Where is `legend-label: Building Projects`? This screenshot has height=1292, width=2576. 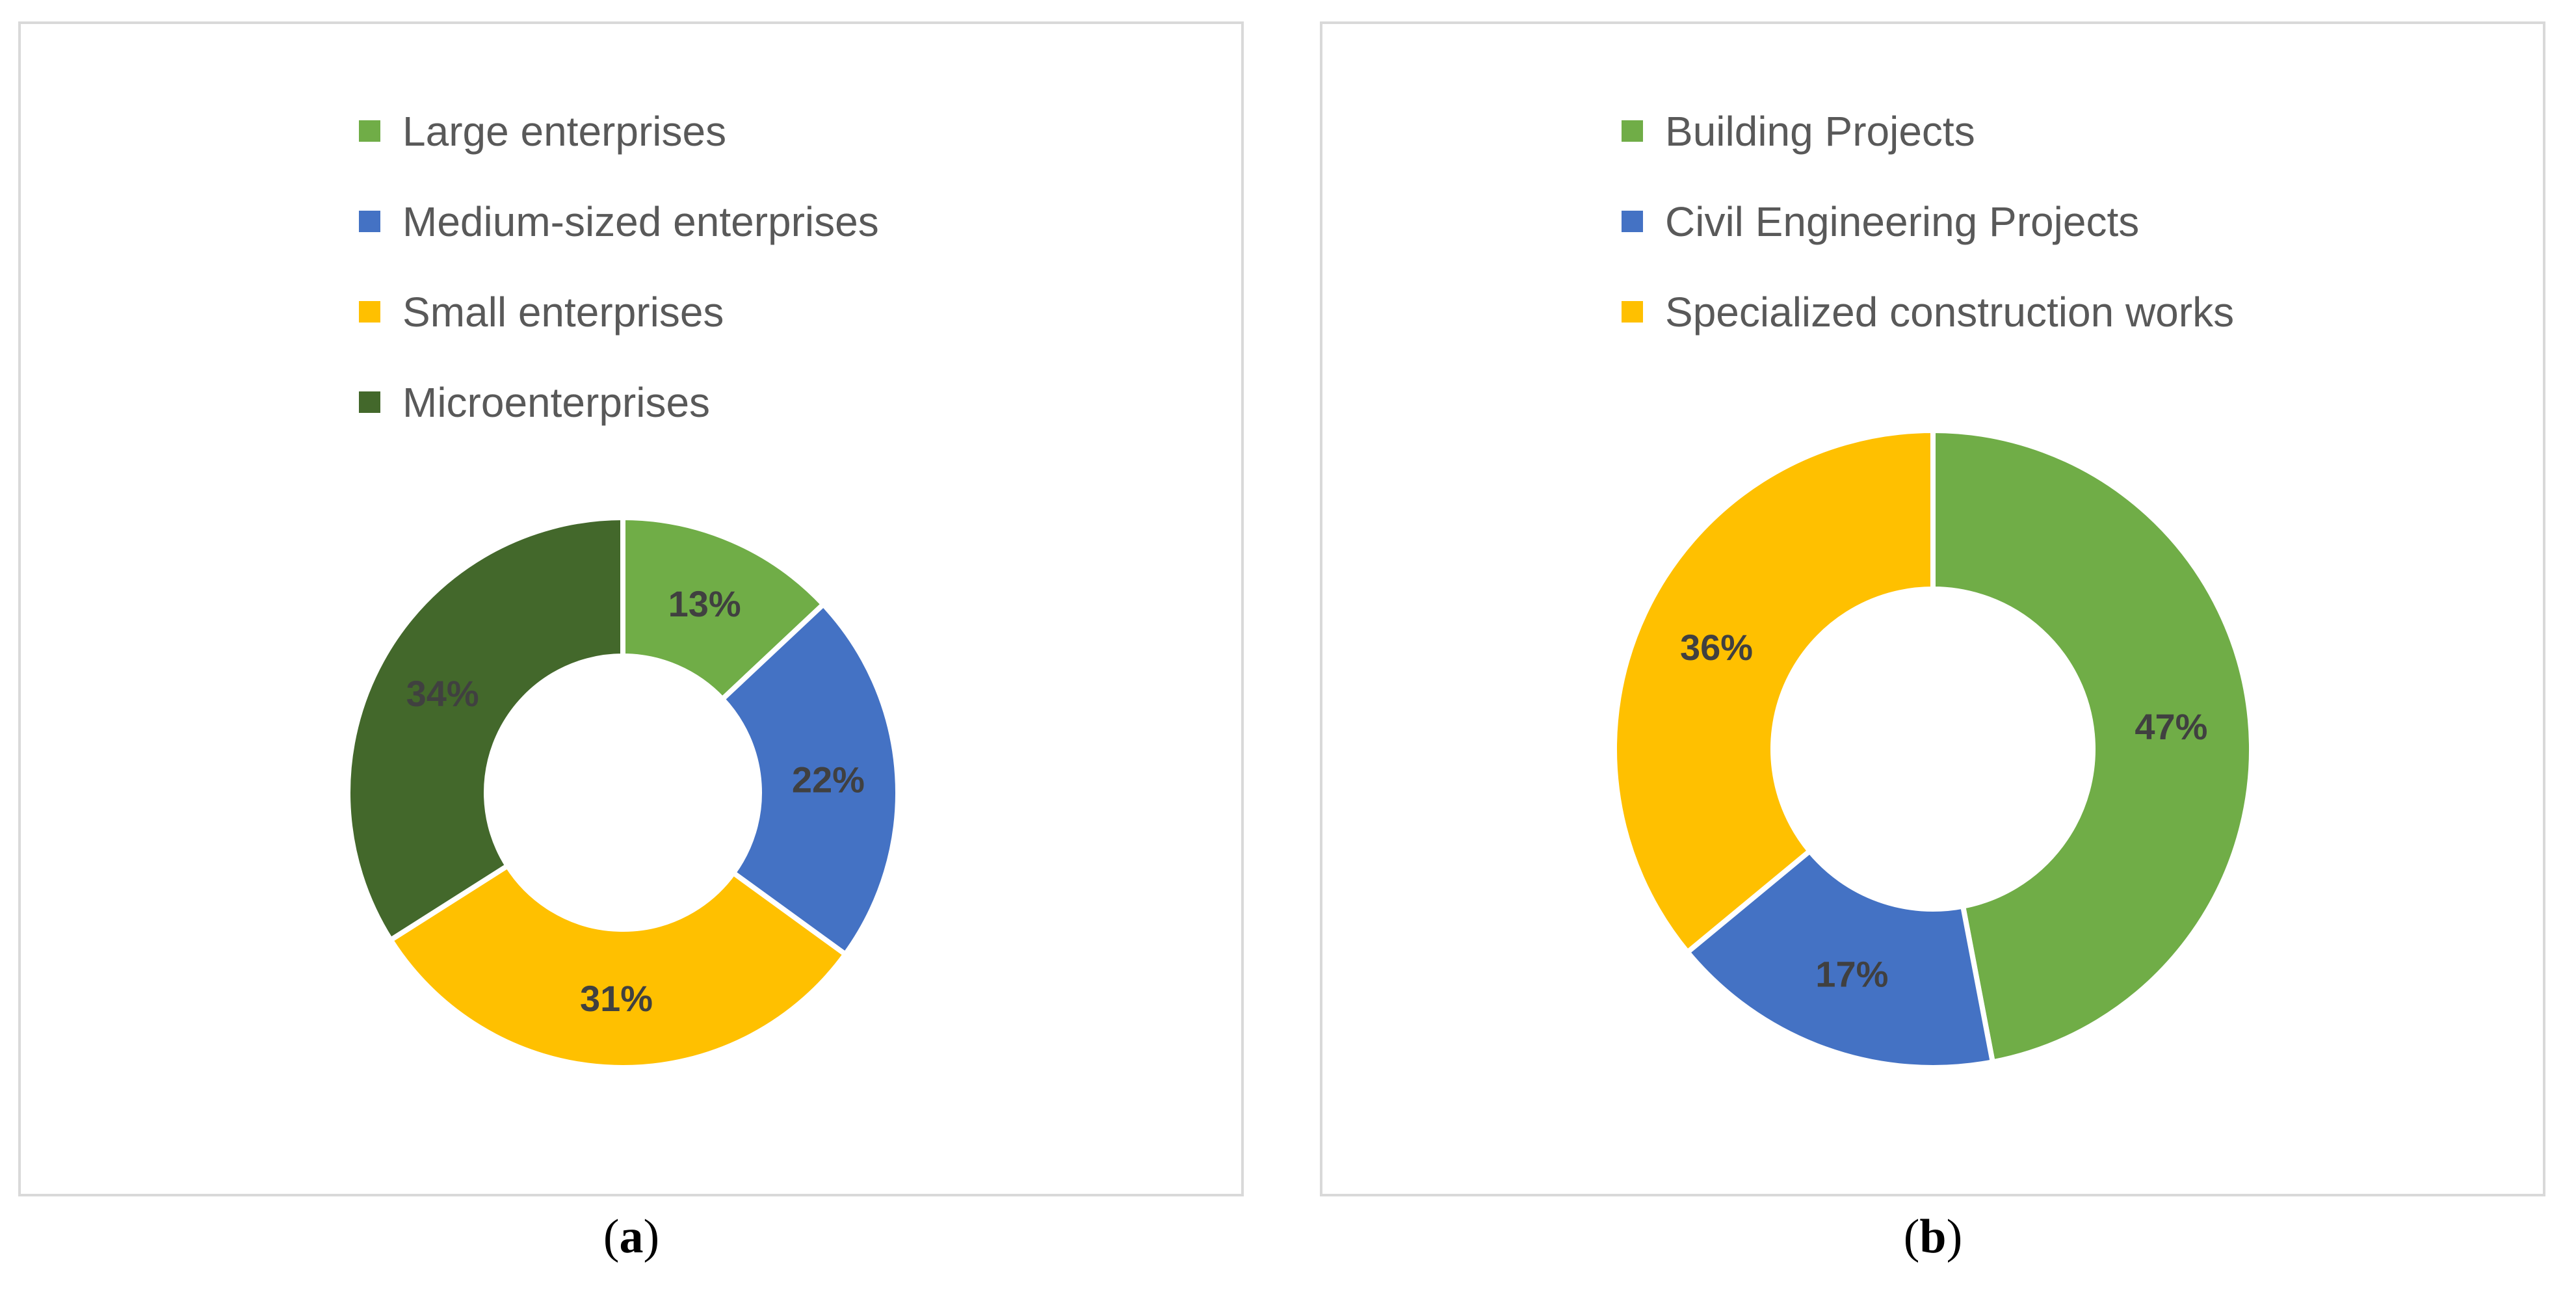
legend-label: Building Projects is located at coordinates (1820, 131).